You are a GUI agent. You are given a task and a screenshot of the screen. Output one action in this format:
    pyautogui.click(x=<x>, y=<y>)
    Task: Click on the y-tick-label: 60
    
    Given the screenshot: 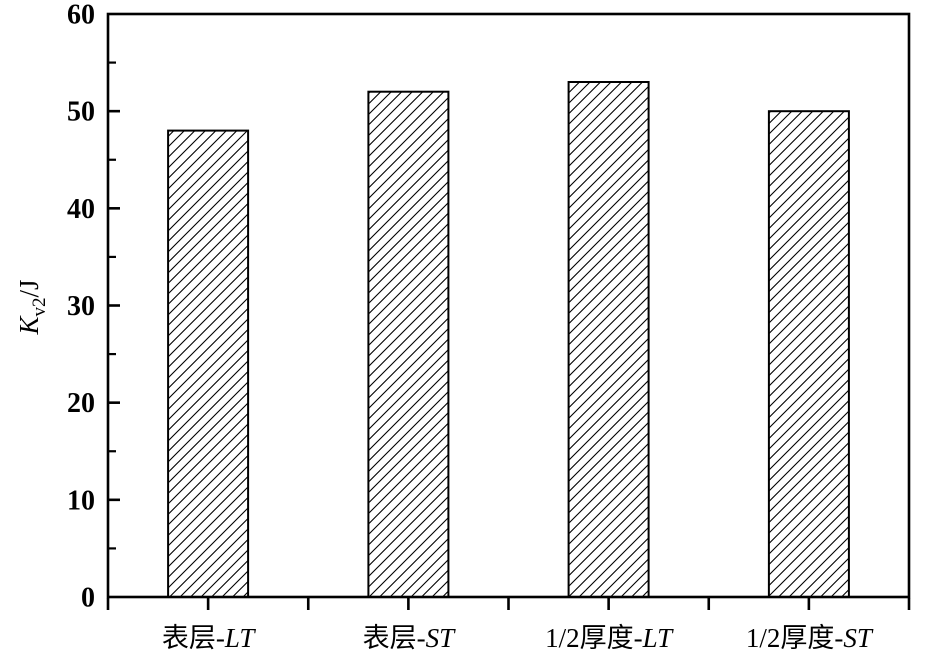 What is the action you would take?
    pyautogui.click(x=81, y=15)
    